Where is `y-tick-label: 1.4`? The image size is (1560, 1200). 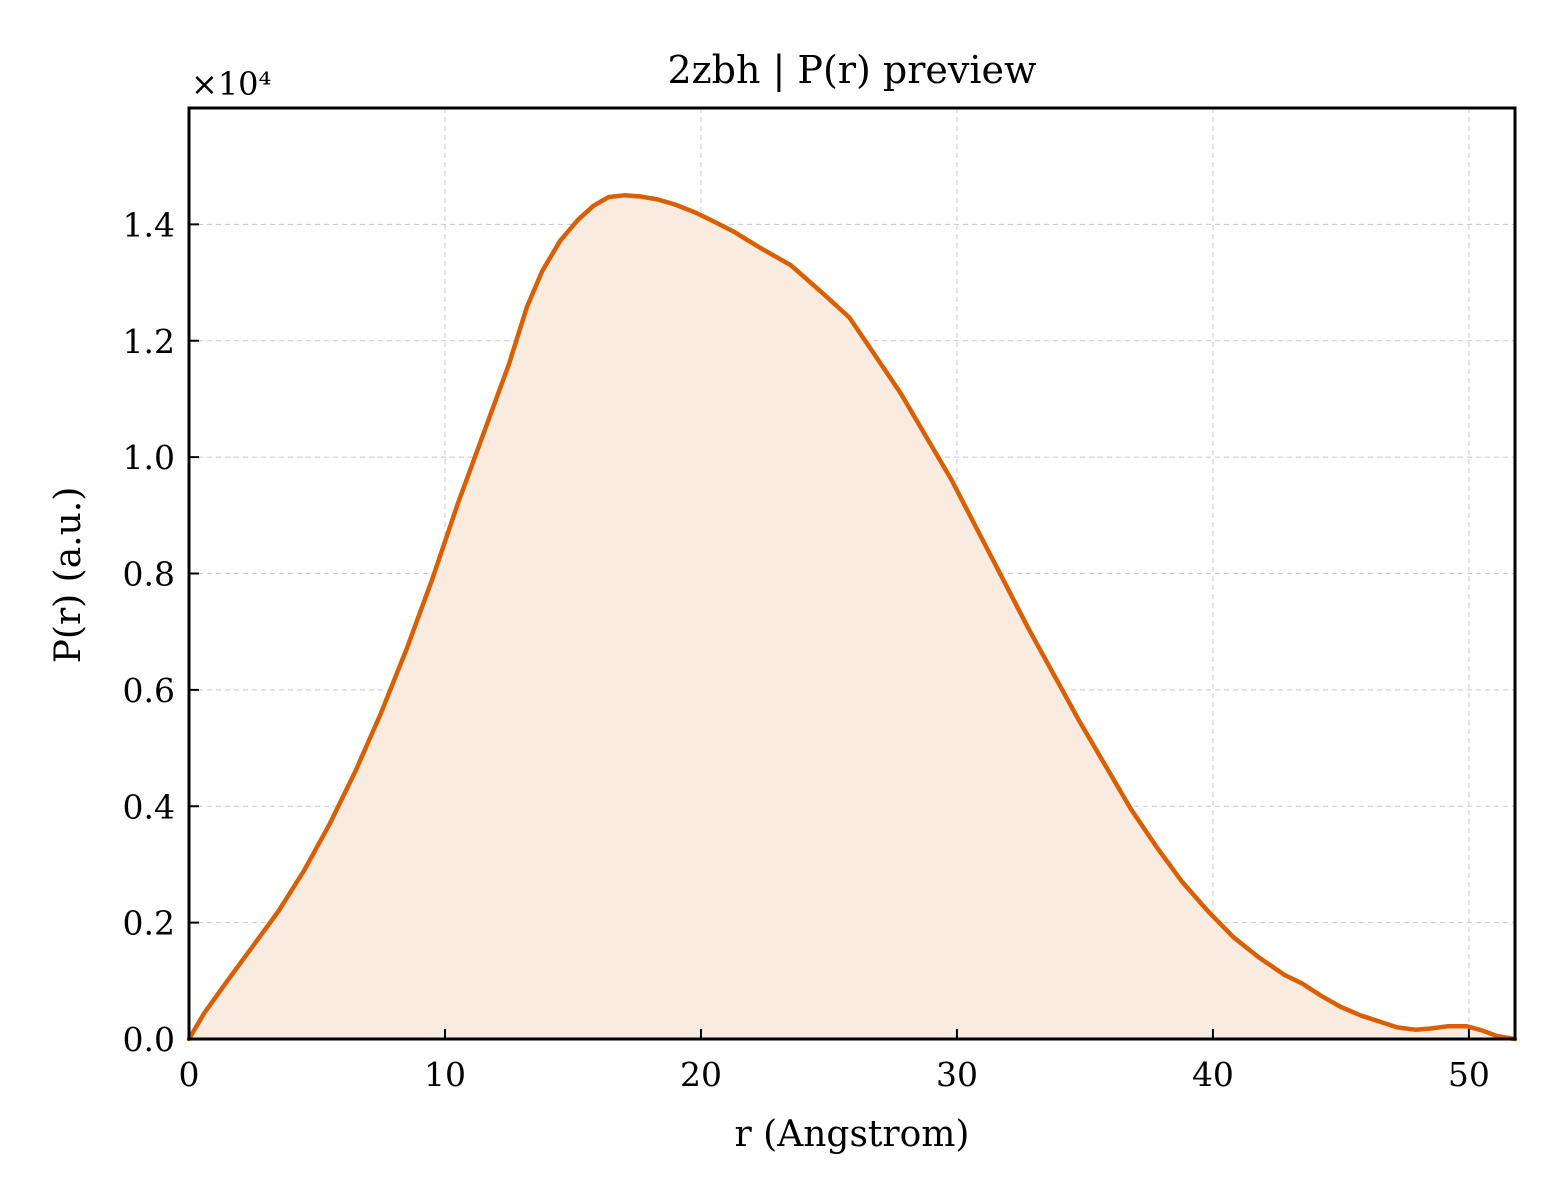
y-tick-label: 1.4 is located at coordinates (149, 224).